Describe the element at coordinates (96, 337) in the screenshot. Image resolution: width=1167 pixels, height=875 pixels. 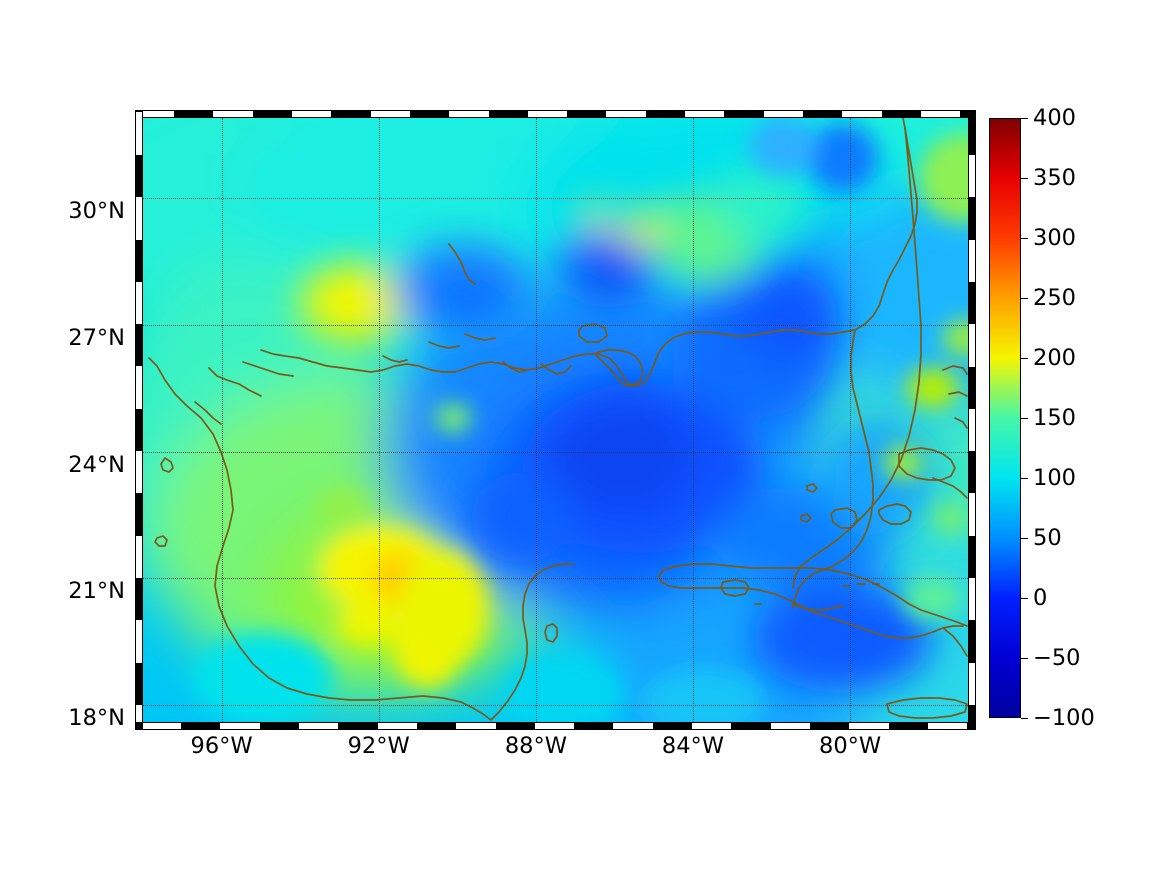
I see `y-tick-label-27N: 27°N` at that location.